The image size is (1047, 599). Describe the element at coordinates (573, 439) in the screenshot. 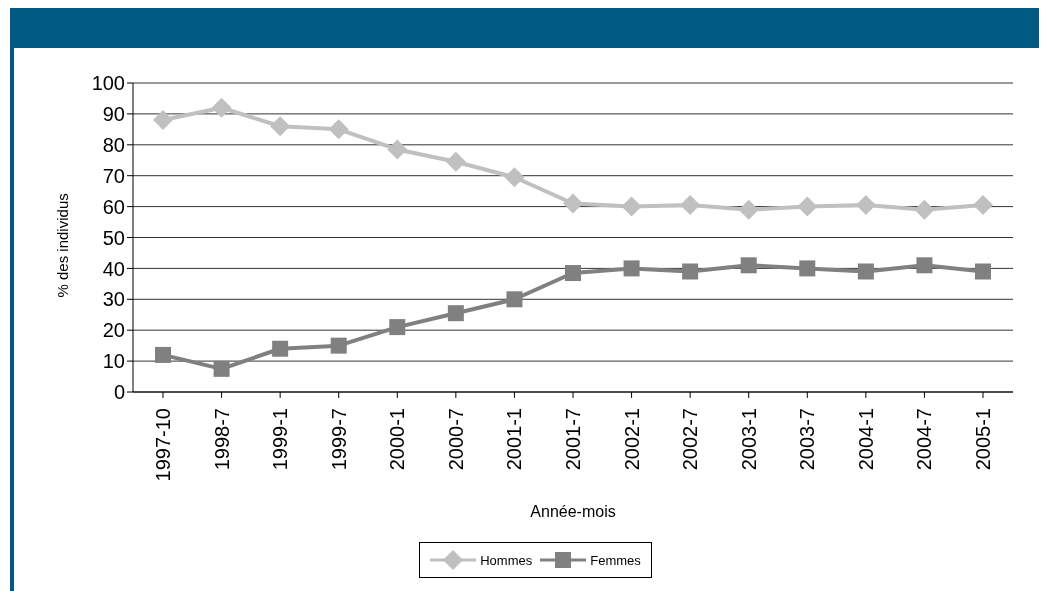

I see `x-tick-label: 2001-7` at that location.